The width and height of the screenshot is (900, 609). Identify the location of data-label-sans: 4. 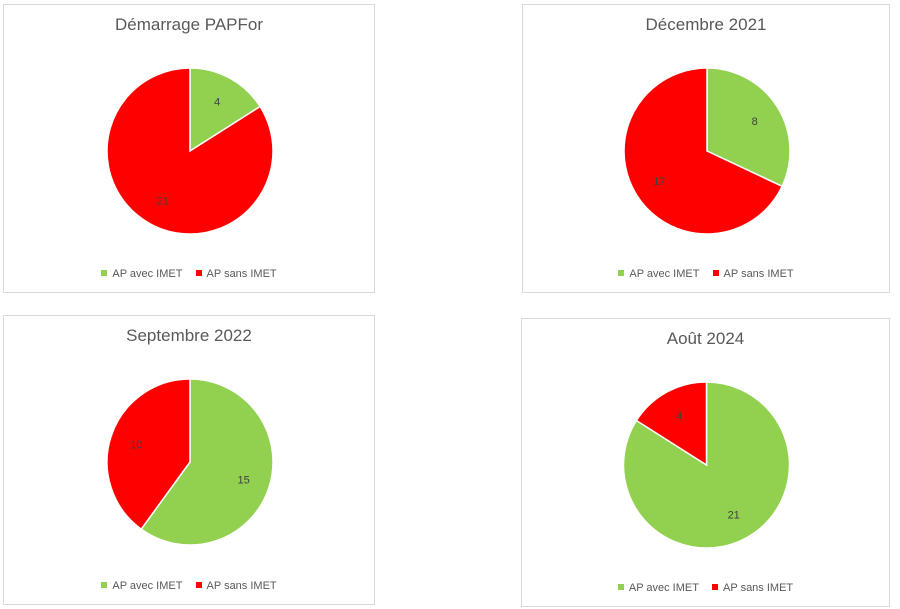
(679, 417).